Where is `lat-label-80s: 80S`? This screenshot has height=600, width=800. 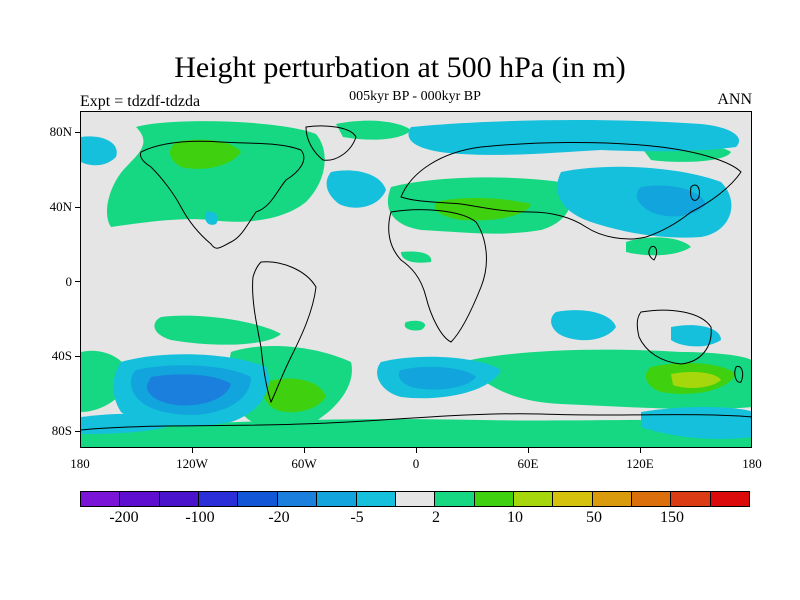
lat-label-80s: 80S is located at coordinates (61, 430).